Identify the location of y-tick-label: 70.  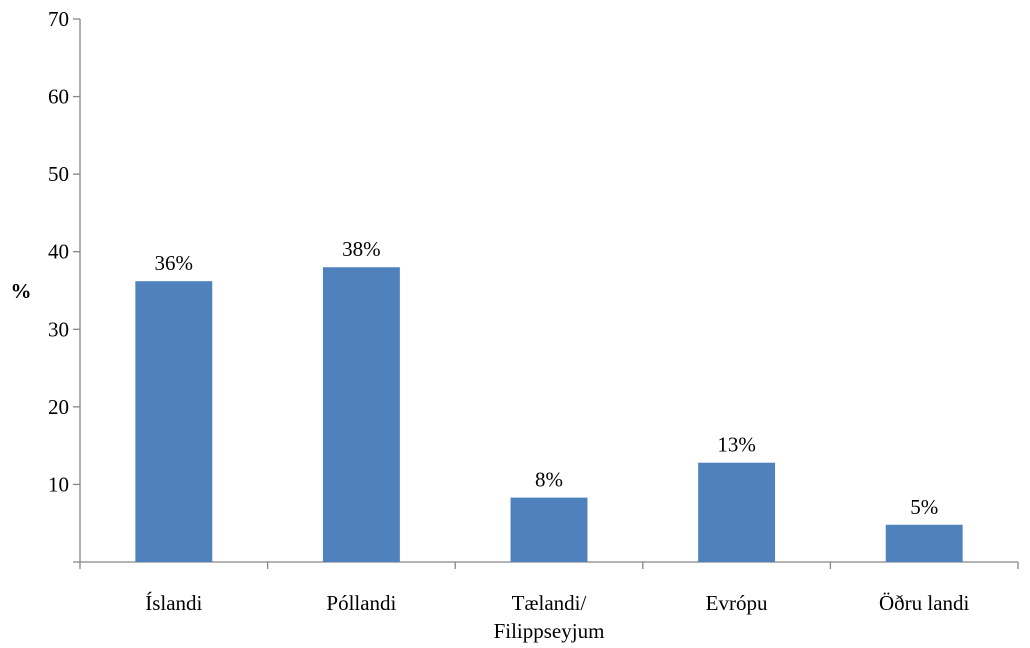
(58, 19).